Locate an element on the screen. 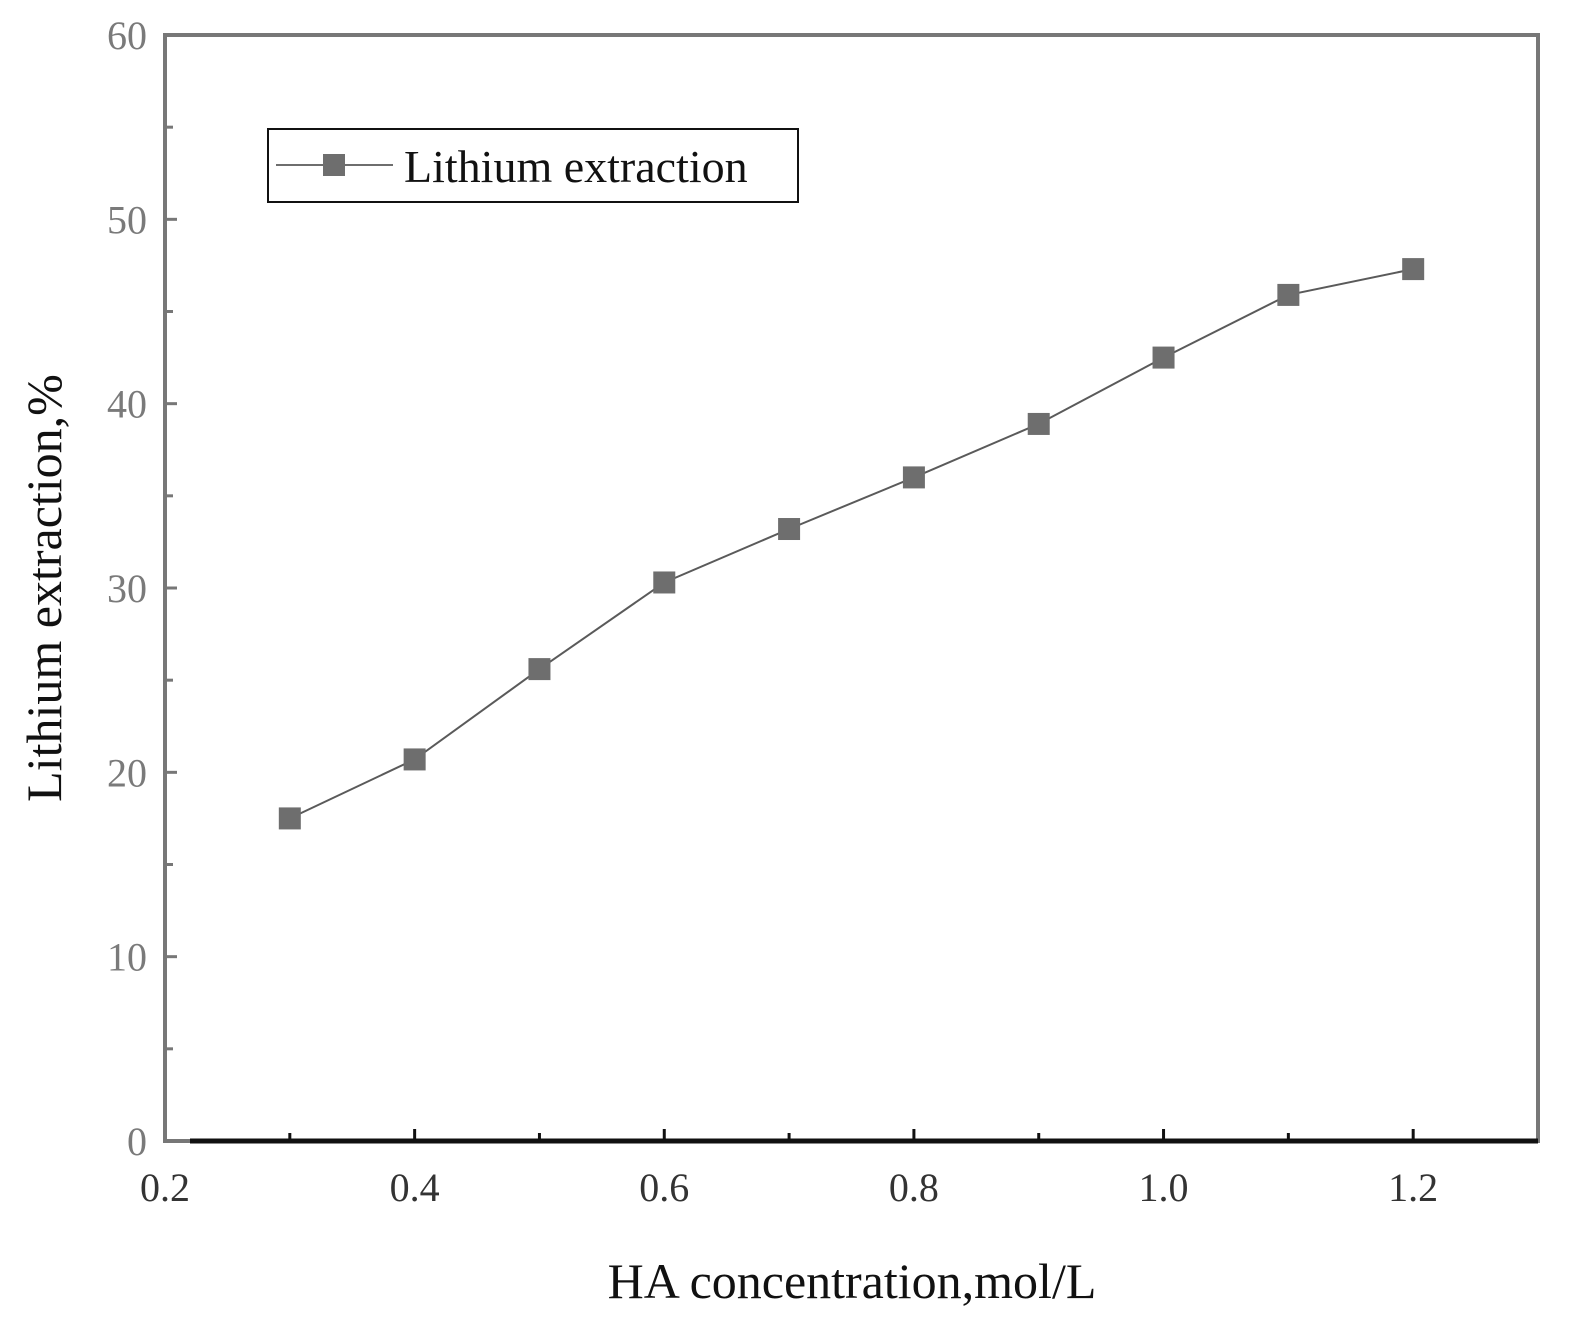  legend: Lithium extraction is located at coordinates (533, 165).